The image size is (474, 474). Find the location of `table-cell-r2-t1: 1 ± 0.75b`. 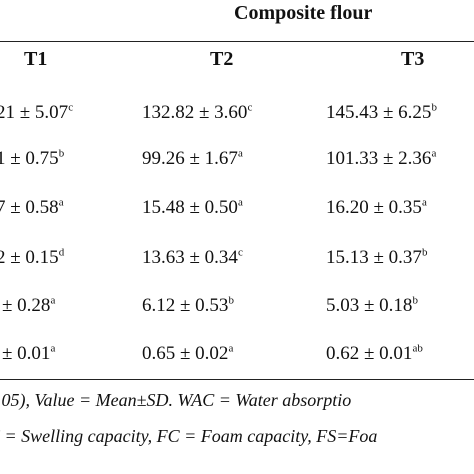

table-cell-r2-t1: 1 ± 0.75b is located at coordinates (32, 158).